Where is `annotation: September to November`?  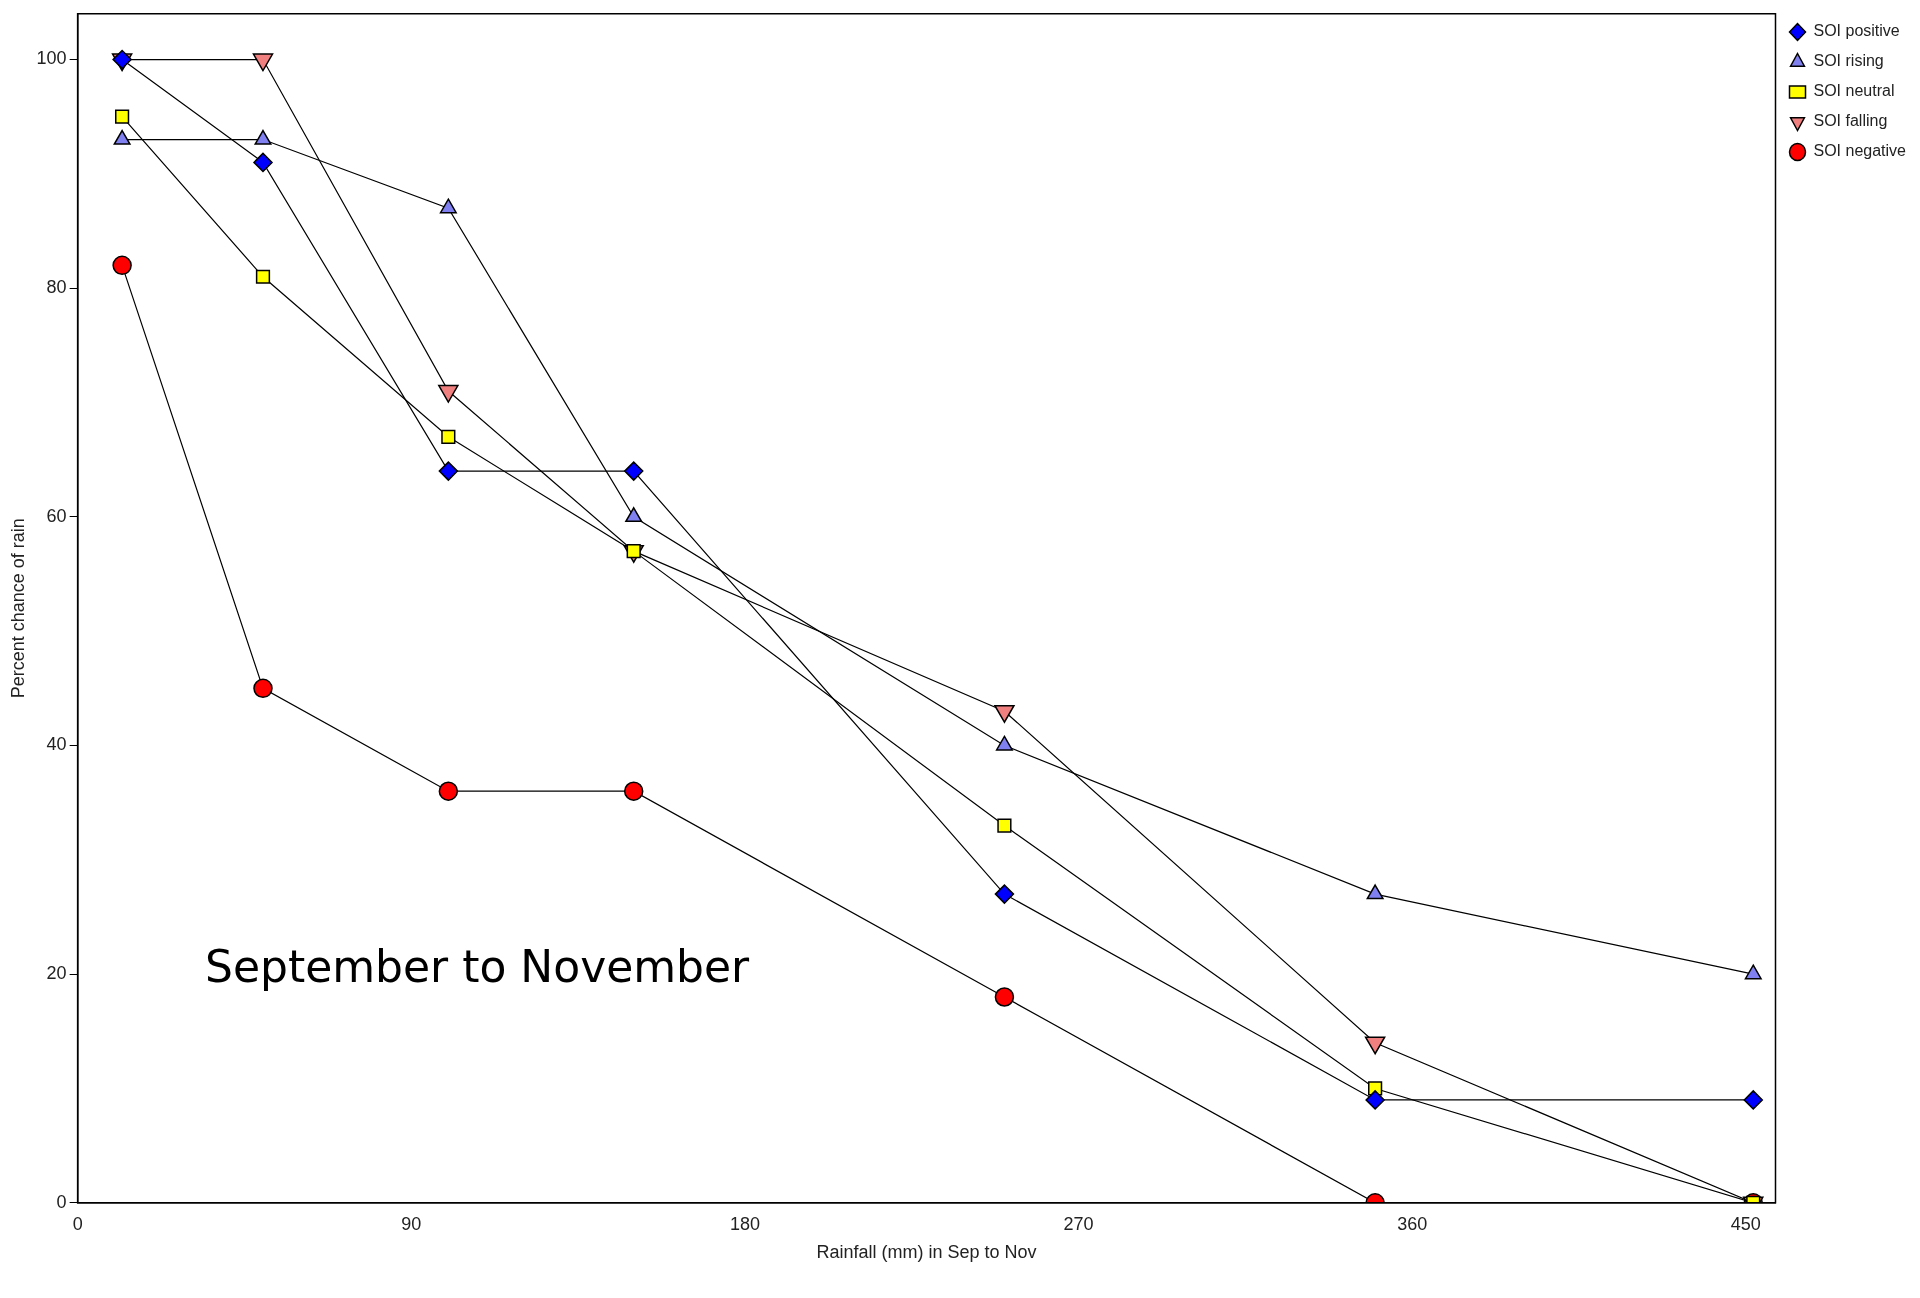
annotation: September to November is located at coordinates (477, 967).